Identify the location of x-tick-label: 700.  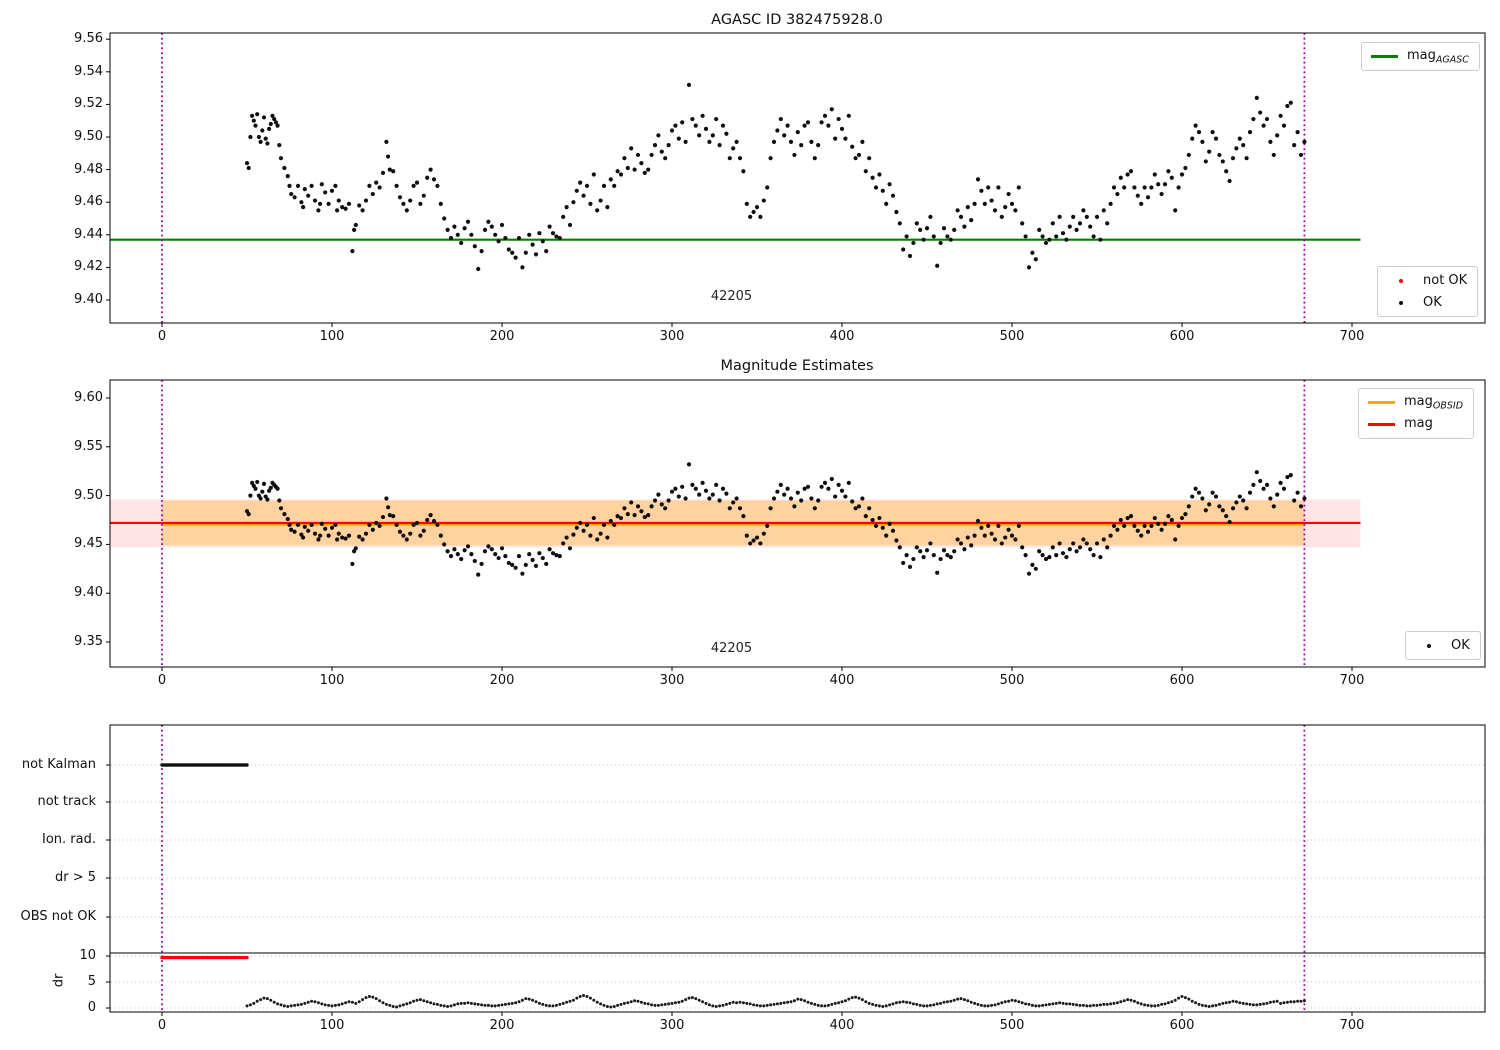
(1352, 336).